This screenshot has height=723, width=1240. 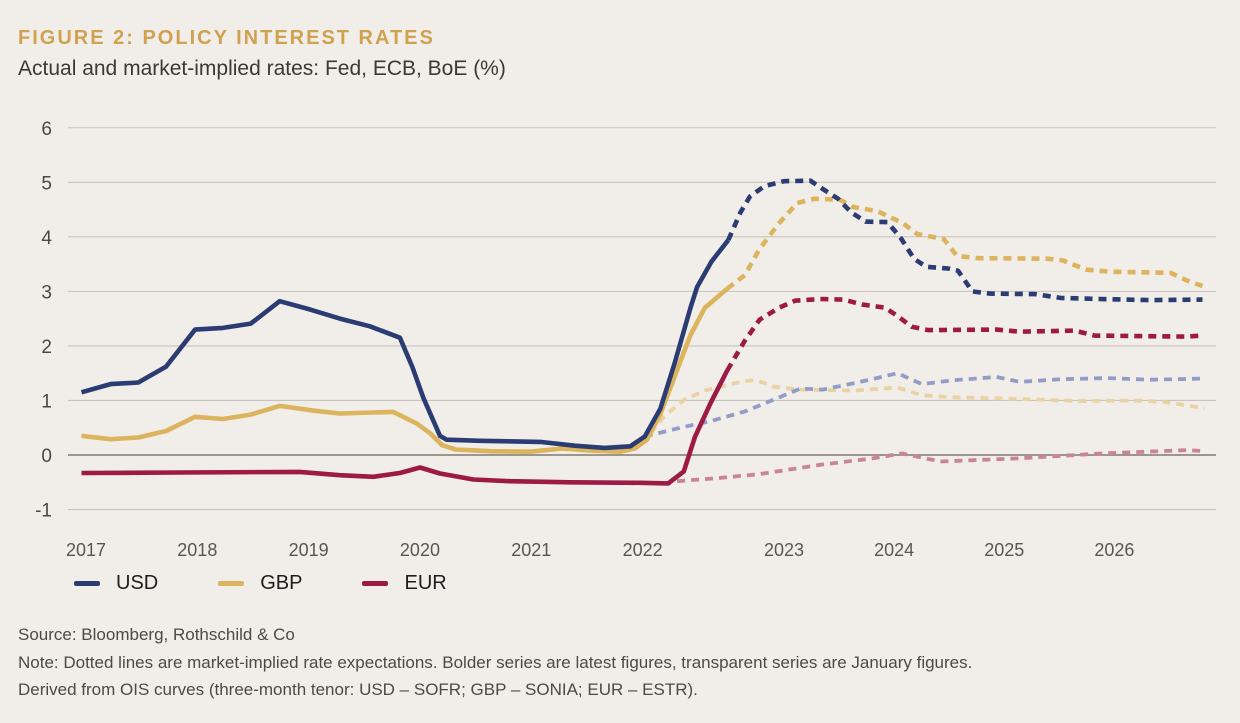 What do you see at coordinates (156, 634) in the screenshot?
I see `source-note: Source: Bloomberg, Rothschild & Co` at bounding box center [156, 634].